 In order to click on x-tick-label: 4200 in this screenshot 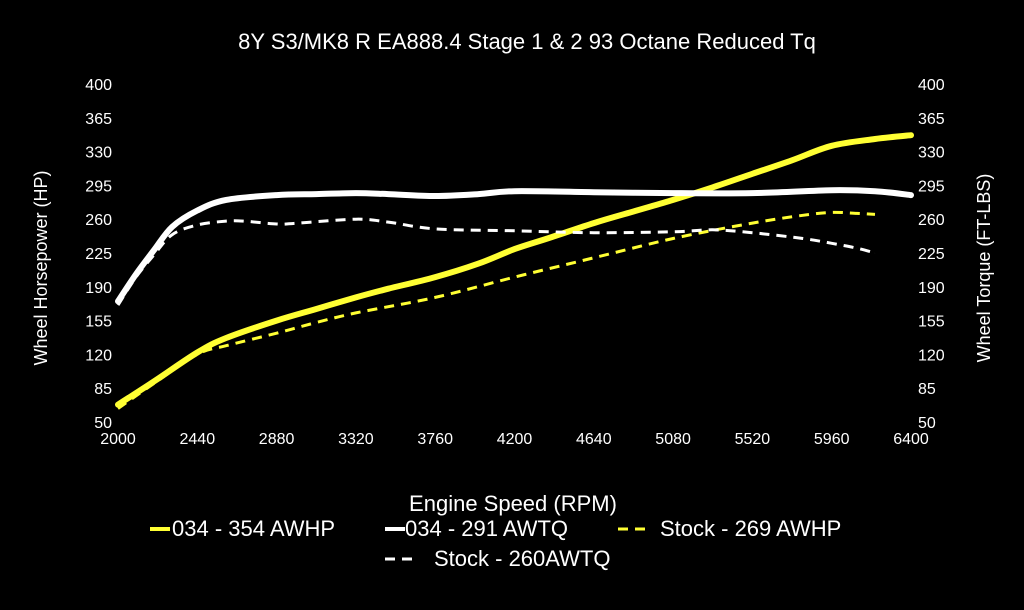, I will do `click(515, 439)`.